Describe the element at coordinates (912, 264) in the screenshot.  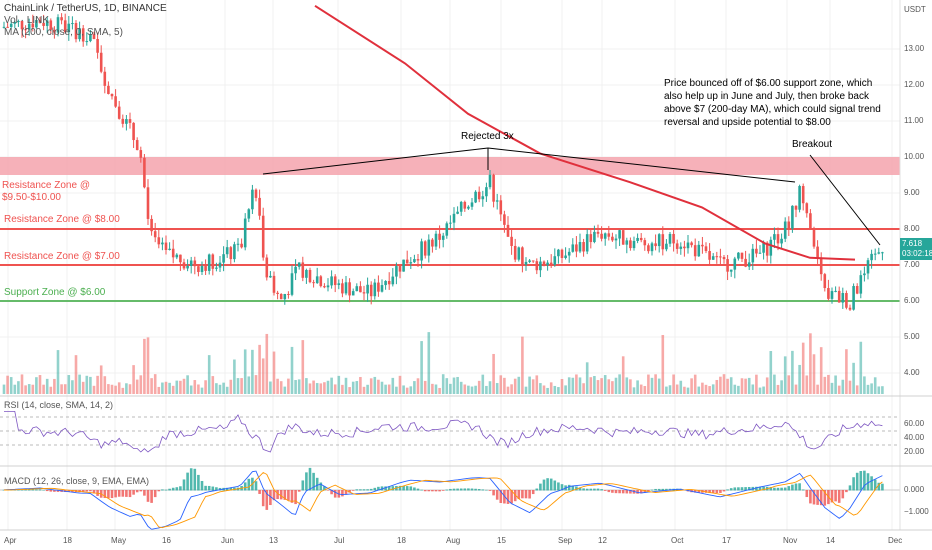
I see `price-tick-label: 7.00` at that location.